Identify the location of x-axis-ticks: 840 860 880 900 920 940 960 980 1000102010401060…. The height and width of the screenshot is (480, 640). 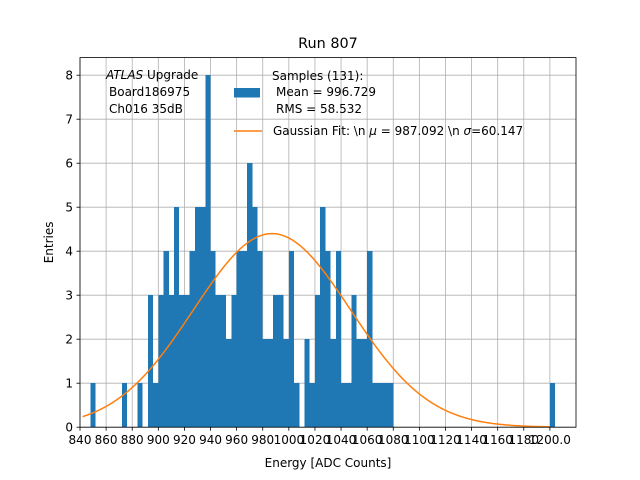
(320, 437).